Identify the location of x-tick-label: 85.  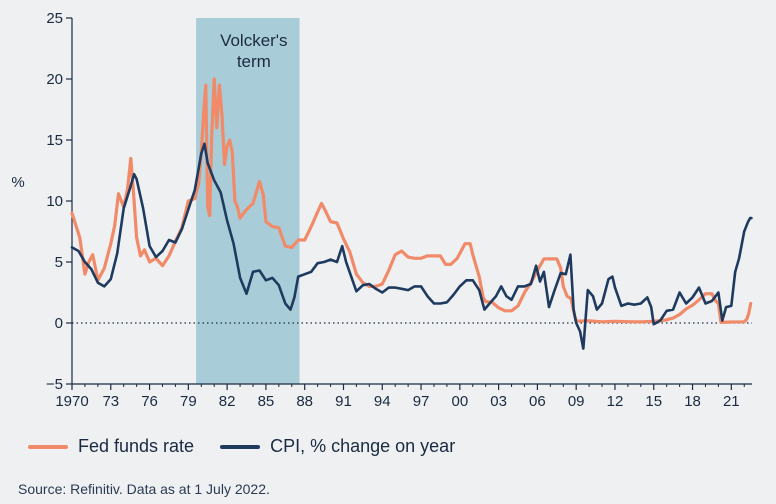
(266, 401).